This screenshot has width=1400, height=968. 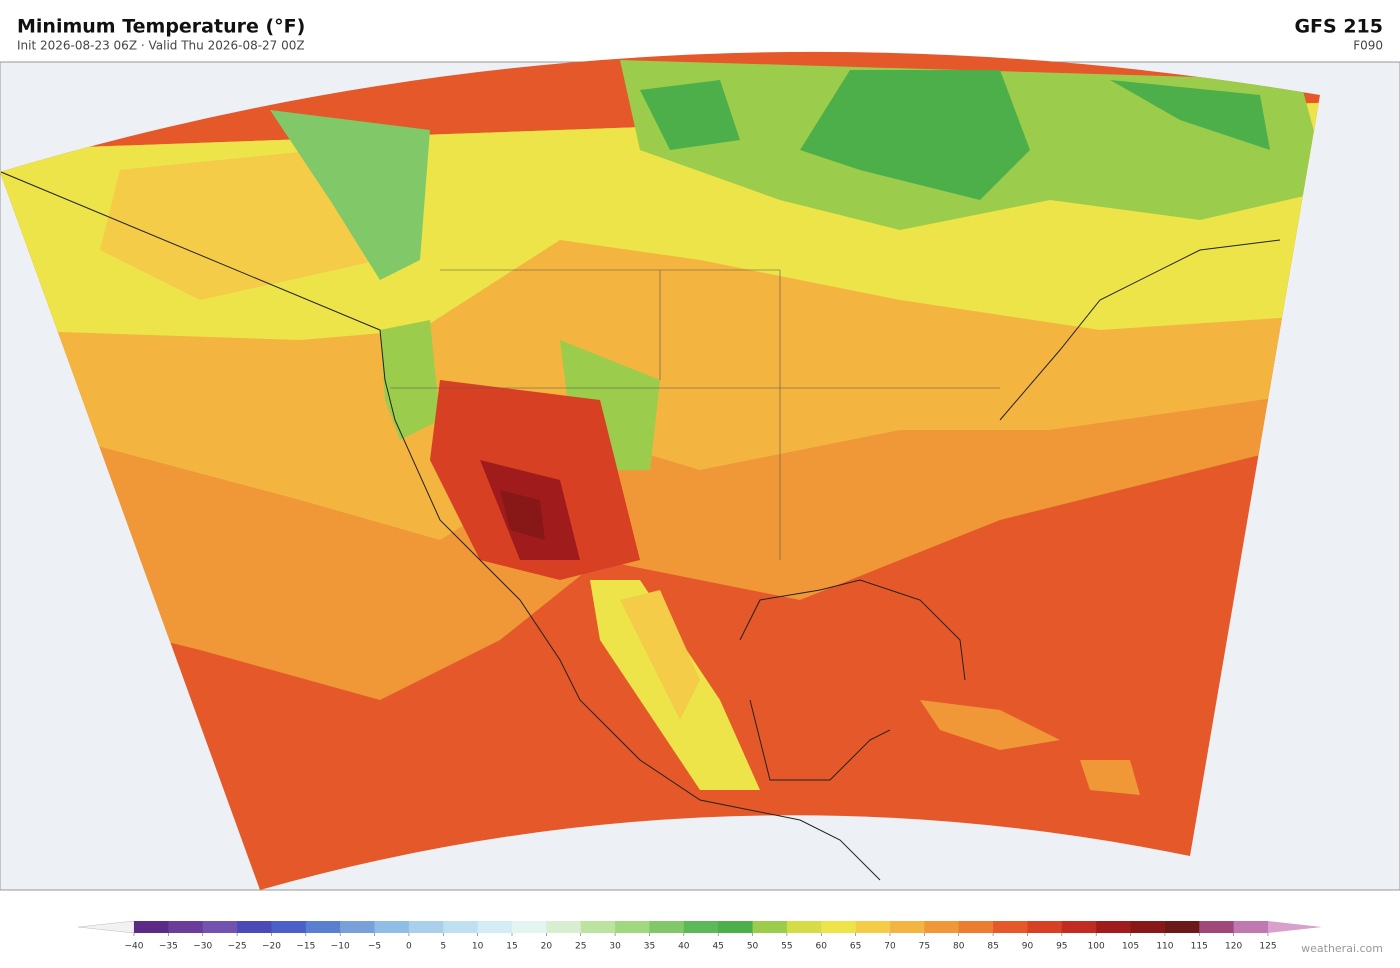 What do you see at coordinates (717, 947) in the screenshot?
I see `tick-label: 45` at bounding box center [717, 947].